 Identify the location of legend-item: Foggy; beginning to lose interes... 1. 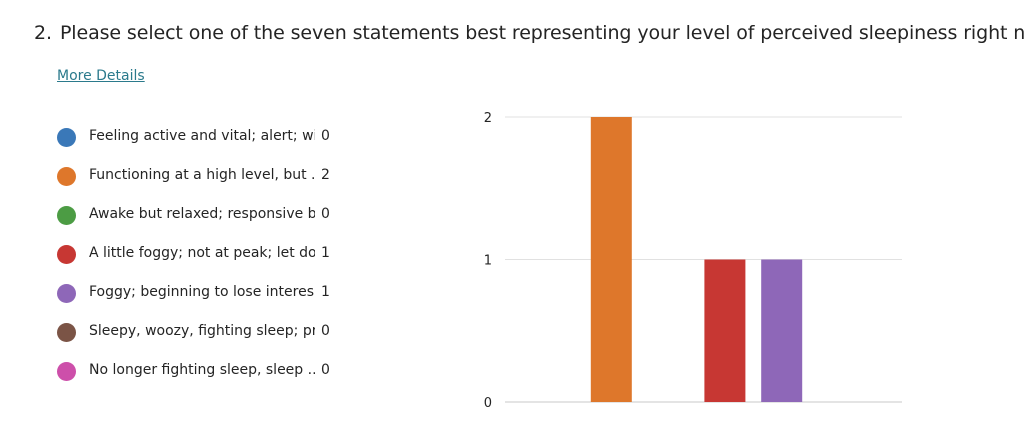
(202, 301).